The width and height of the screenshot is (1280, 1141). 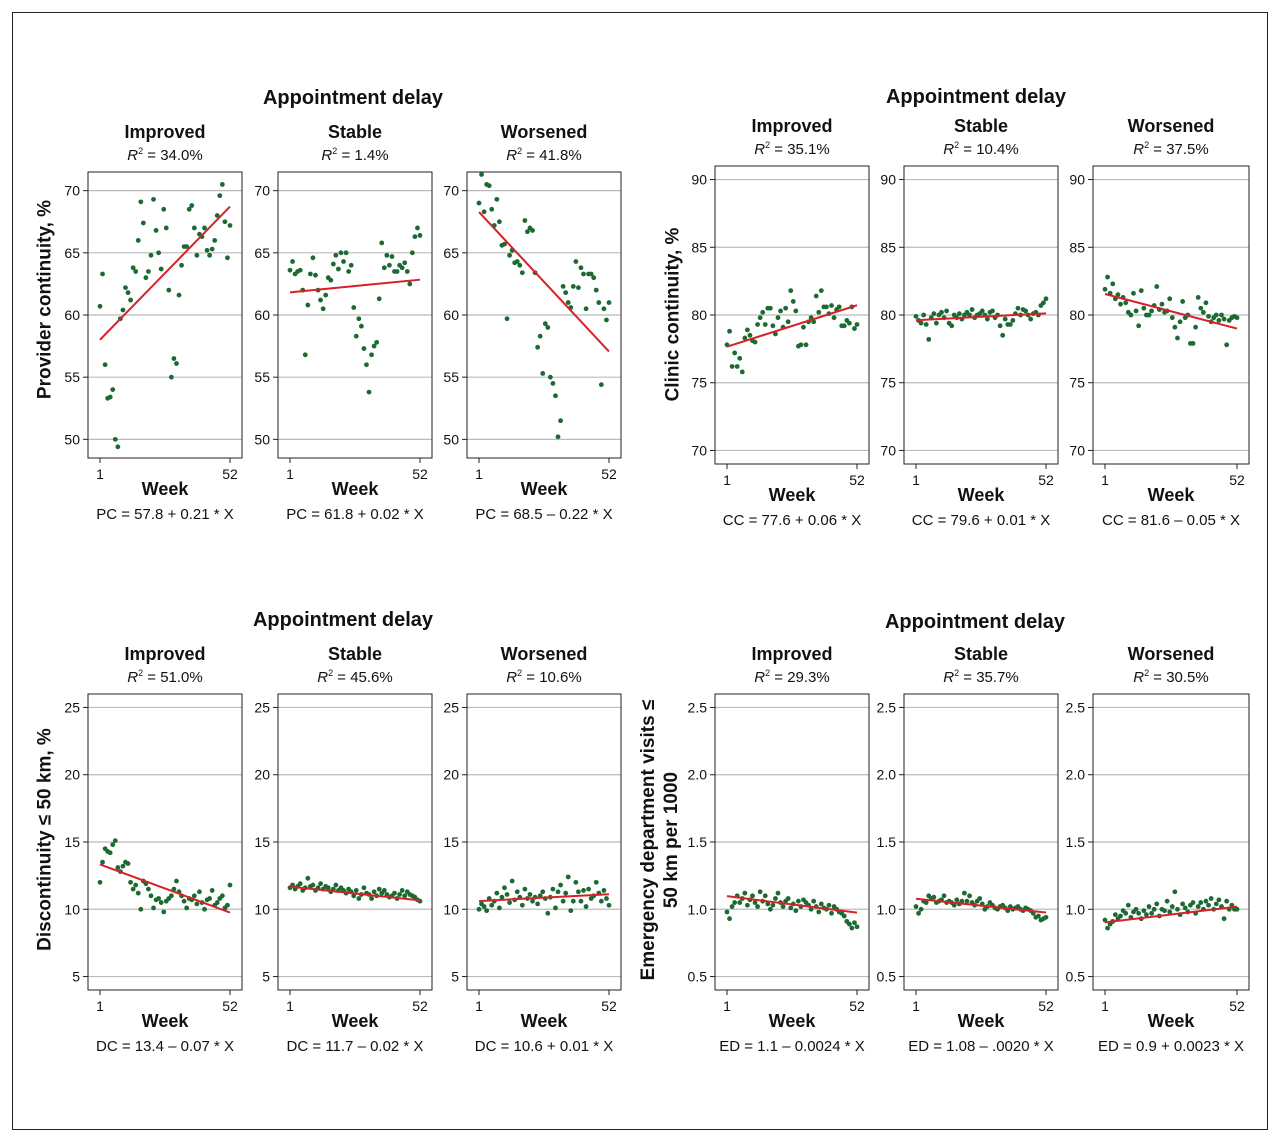 What do you see at coordinates (365, 677) in the screenshot?
I see `r-squared-value: = 45.6%` at bounding box center [365, 677].